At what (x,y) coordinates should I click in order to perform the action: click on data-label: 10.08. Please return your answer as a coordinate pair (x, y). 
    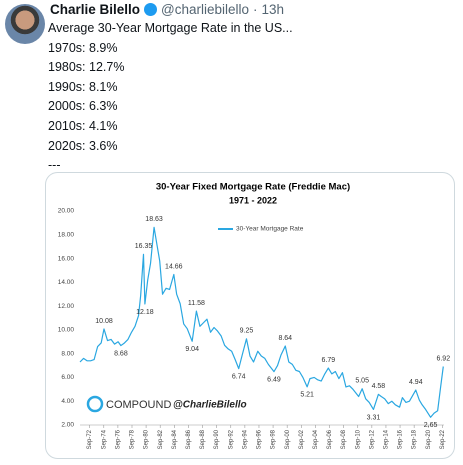
    Looking at the image, I should click on (104, 321).